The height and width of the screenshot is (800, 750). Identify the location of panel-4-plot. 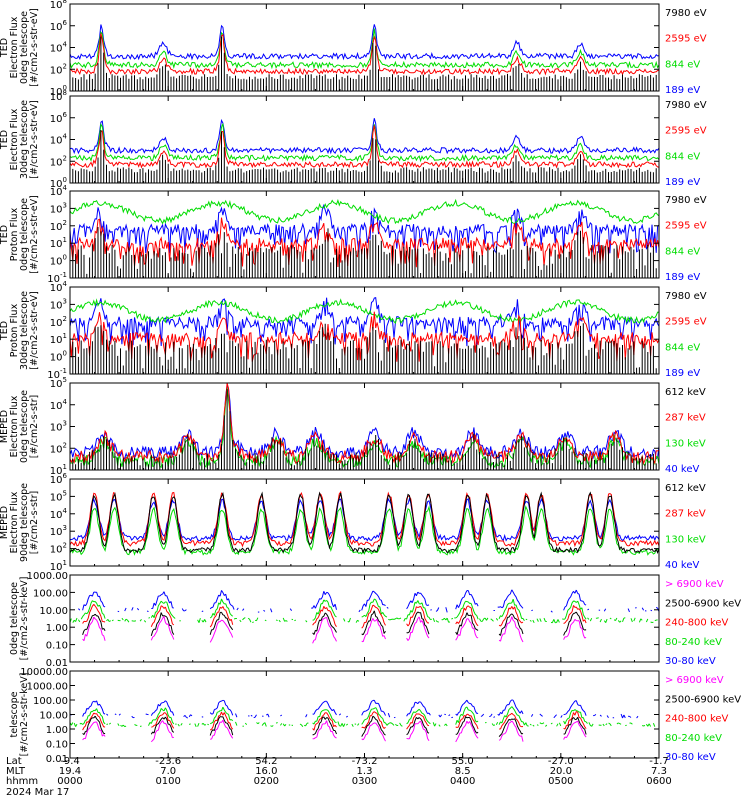
(364, 335).